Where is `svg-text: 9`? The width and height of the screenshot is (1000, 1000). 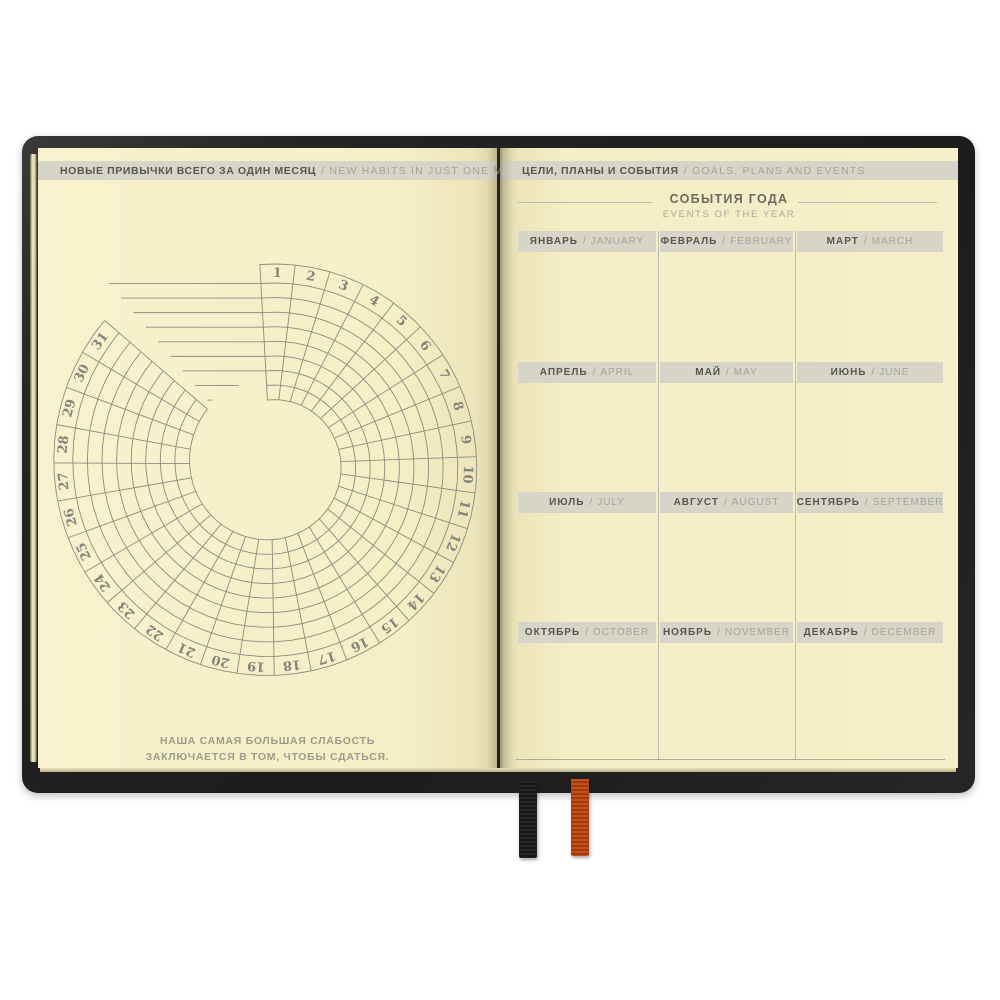 svg-text: 9 is located at coordinates (465, 439).